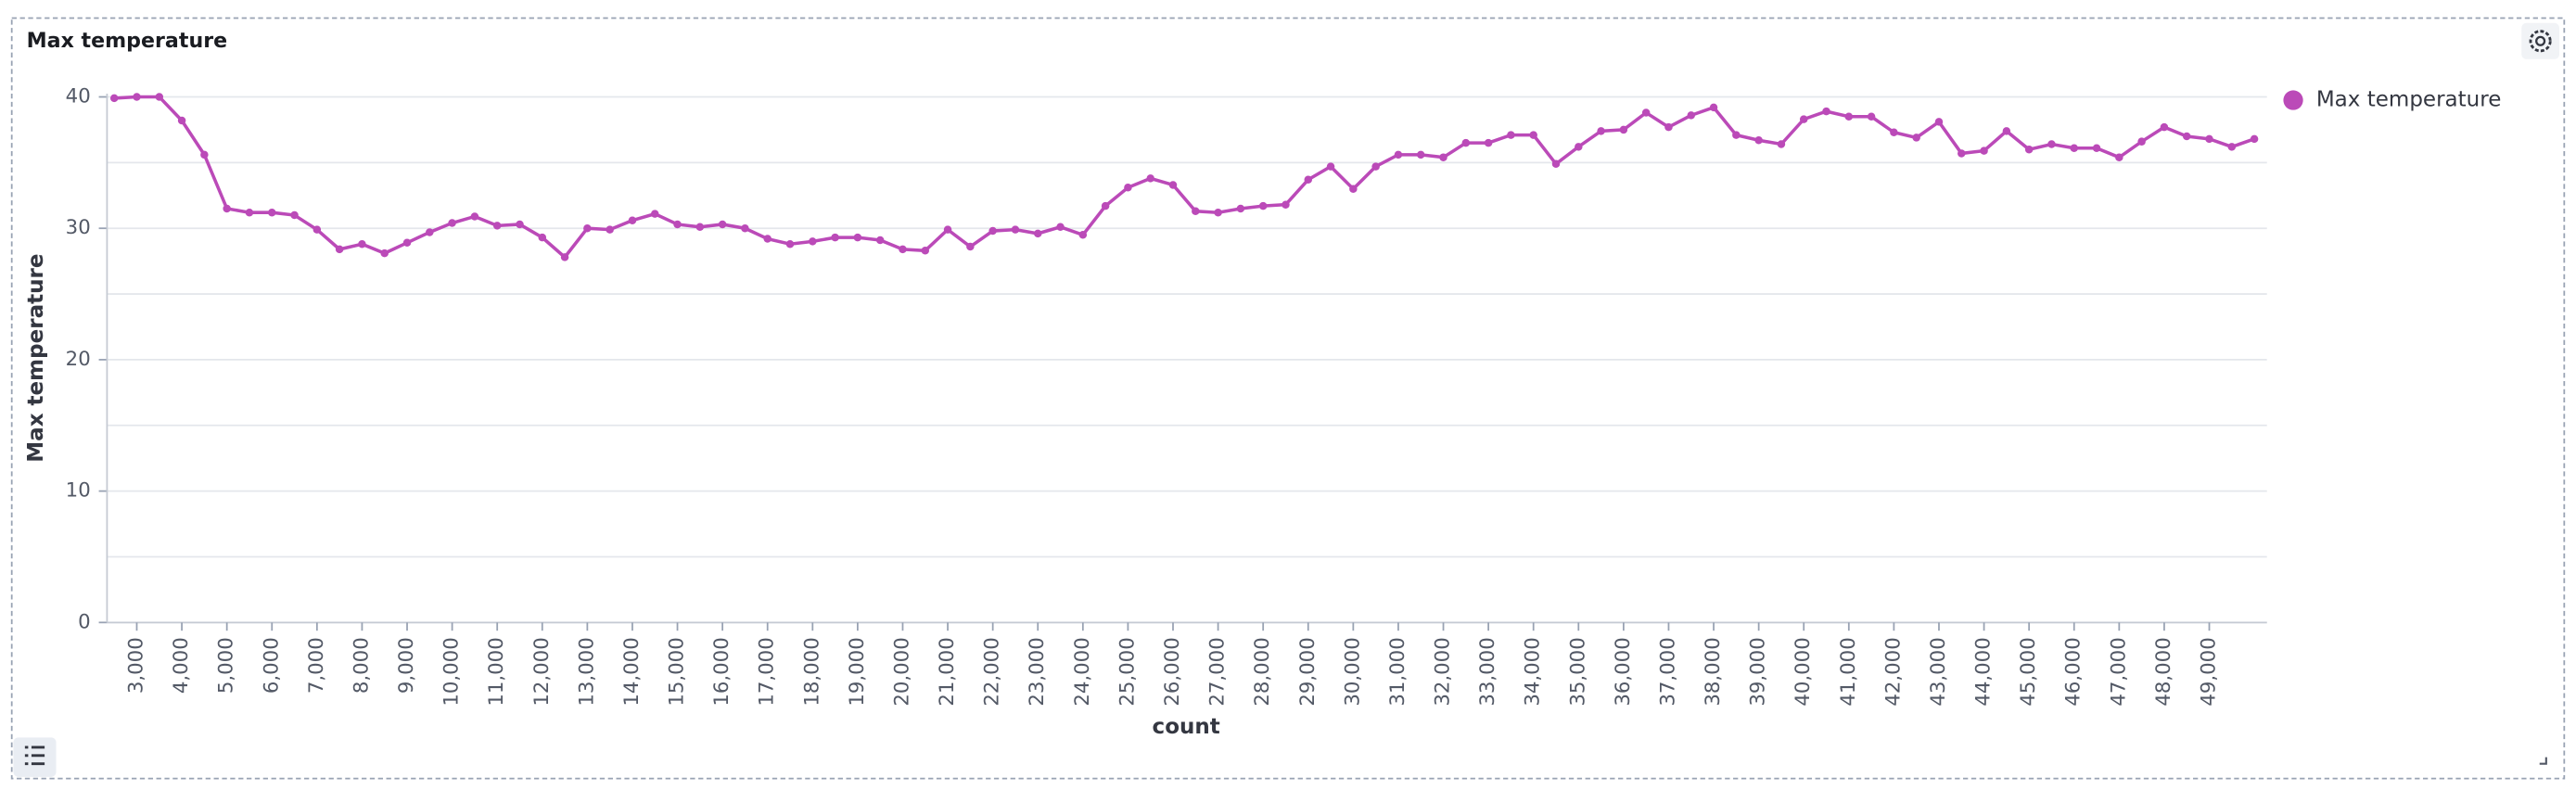  What do you see at coordinates (811, 671) in the screenshot?
I see `x-tick-label: 18,000` at bounding box center [811, 671].